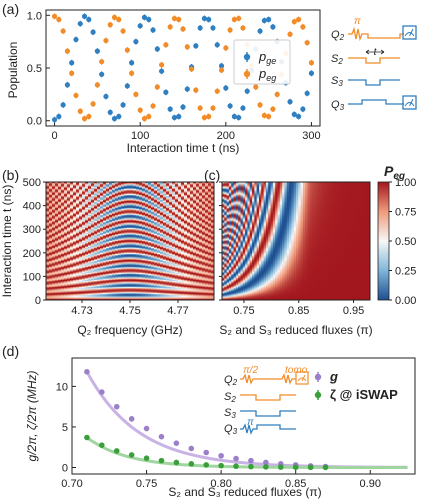 The height and width of the screenshot is (500, 434). Describe the element at coordinates (303, 27) in the screenshot. I see `a-point-p_eg` at that location.